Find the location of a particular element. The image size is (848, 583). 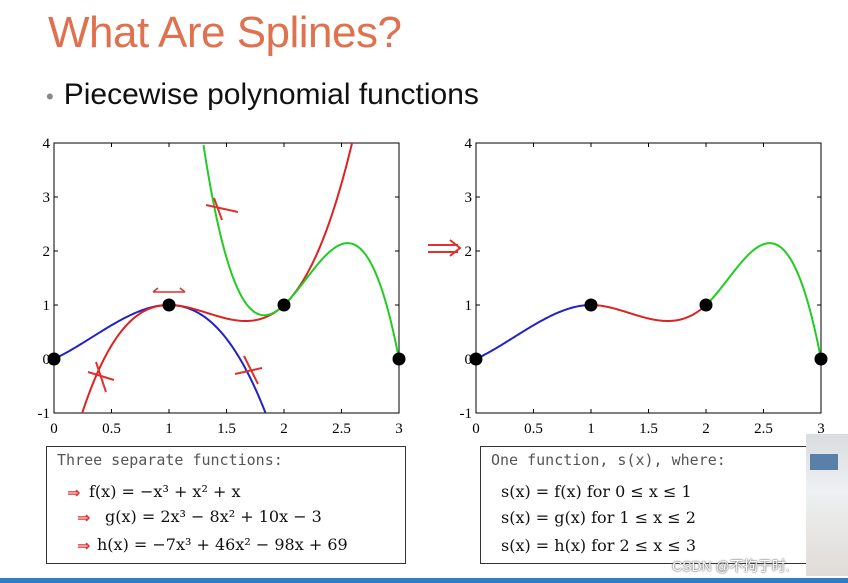

bullet-item: • Piecewise polynomial functions is located at coordinates (262, 95).